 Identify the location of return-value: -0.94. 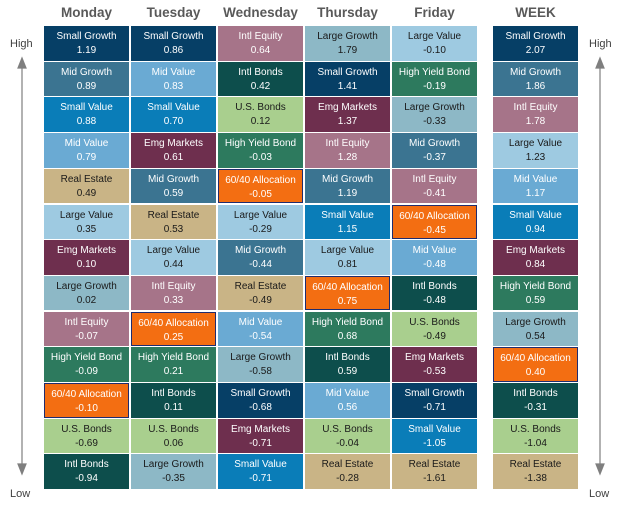
(86, 479).